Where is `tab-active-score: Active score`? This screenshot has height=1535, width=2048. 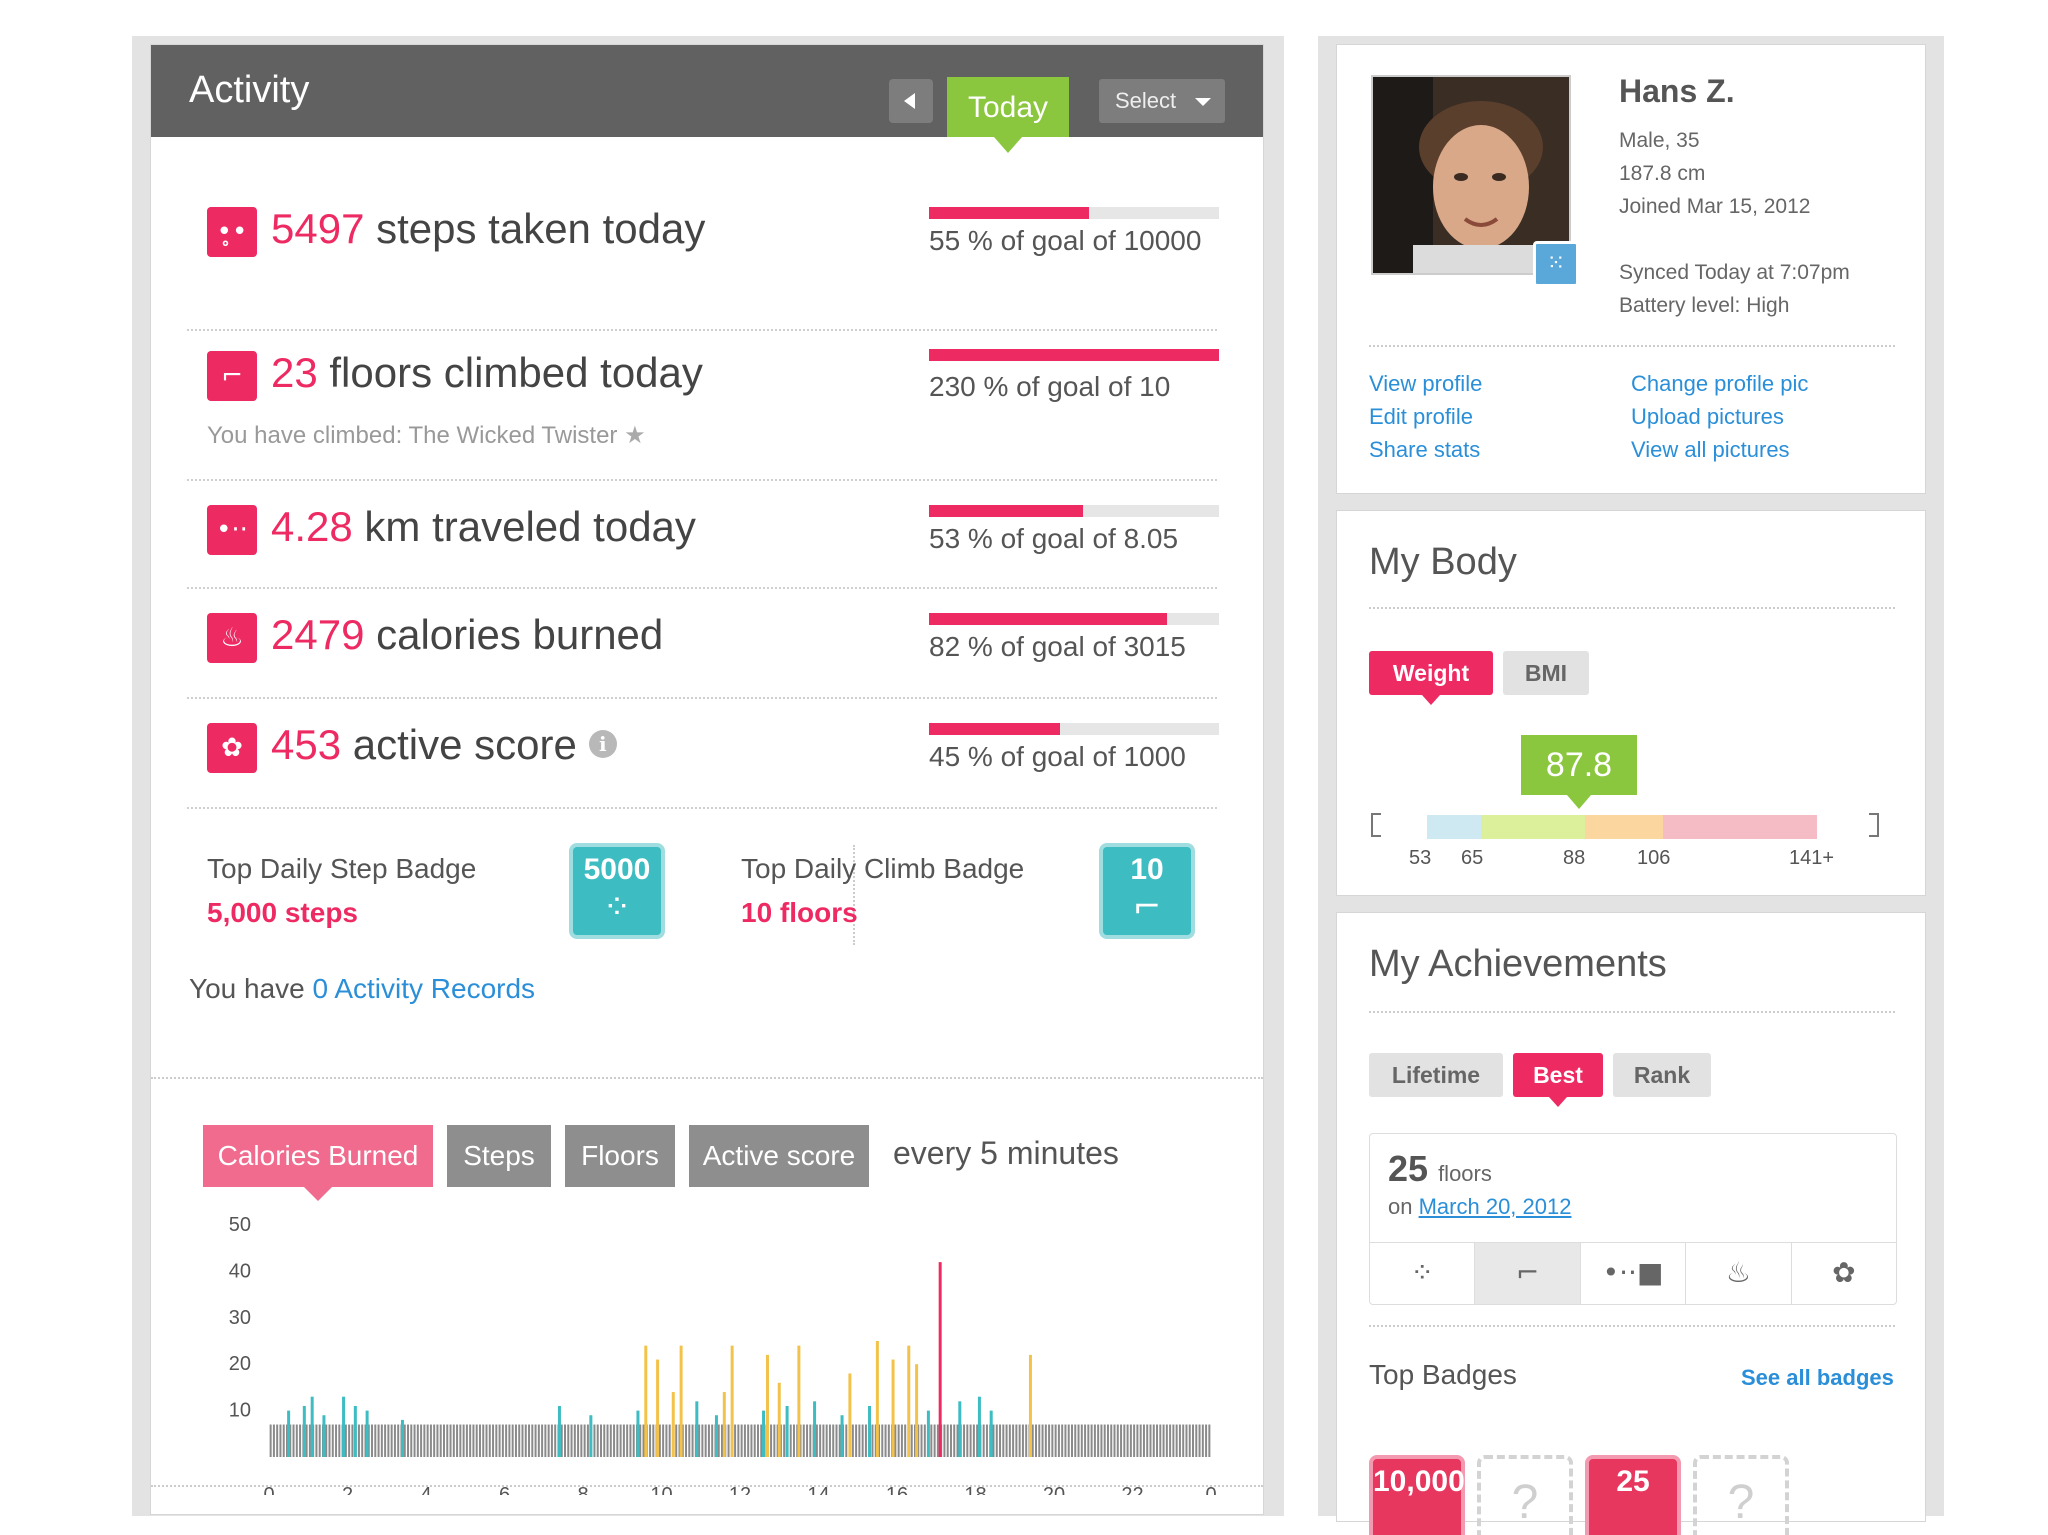
tab-active-score: Active score is located at coordinates (779, 1156).